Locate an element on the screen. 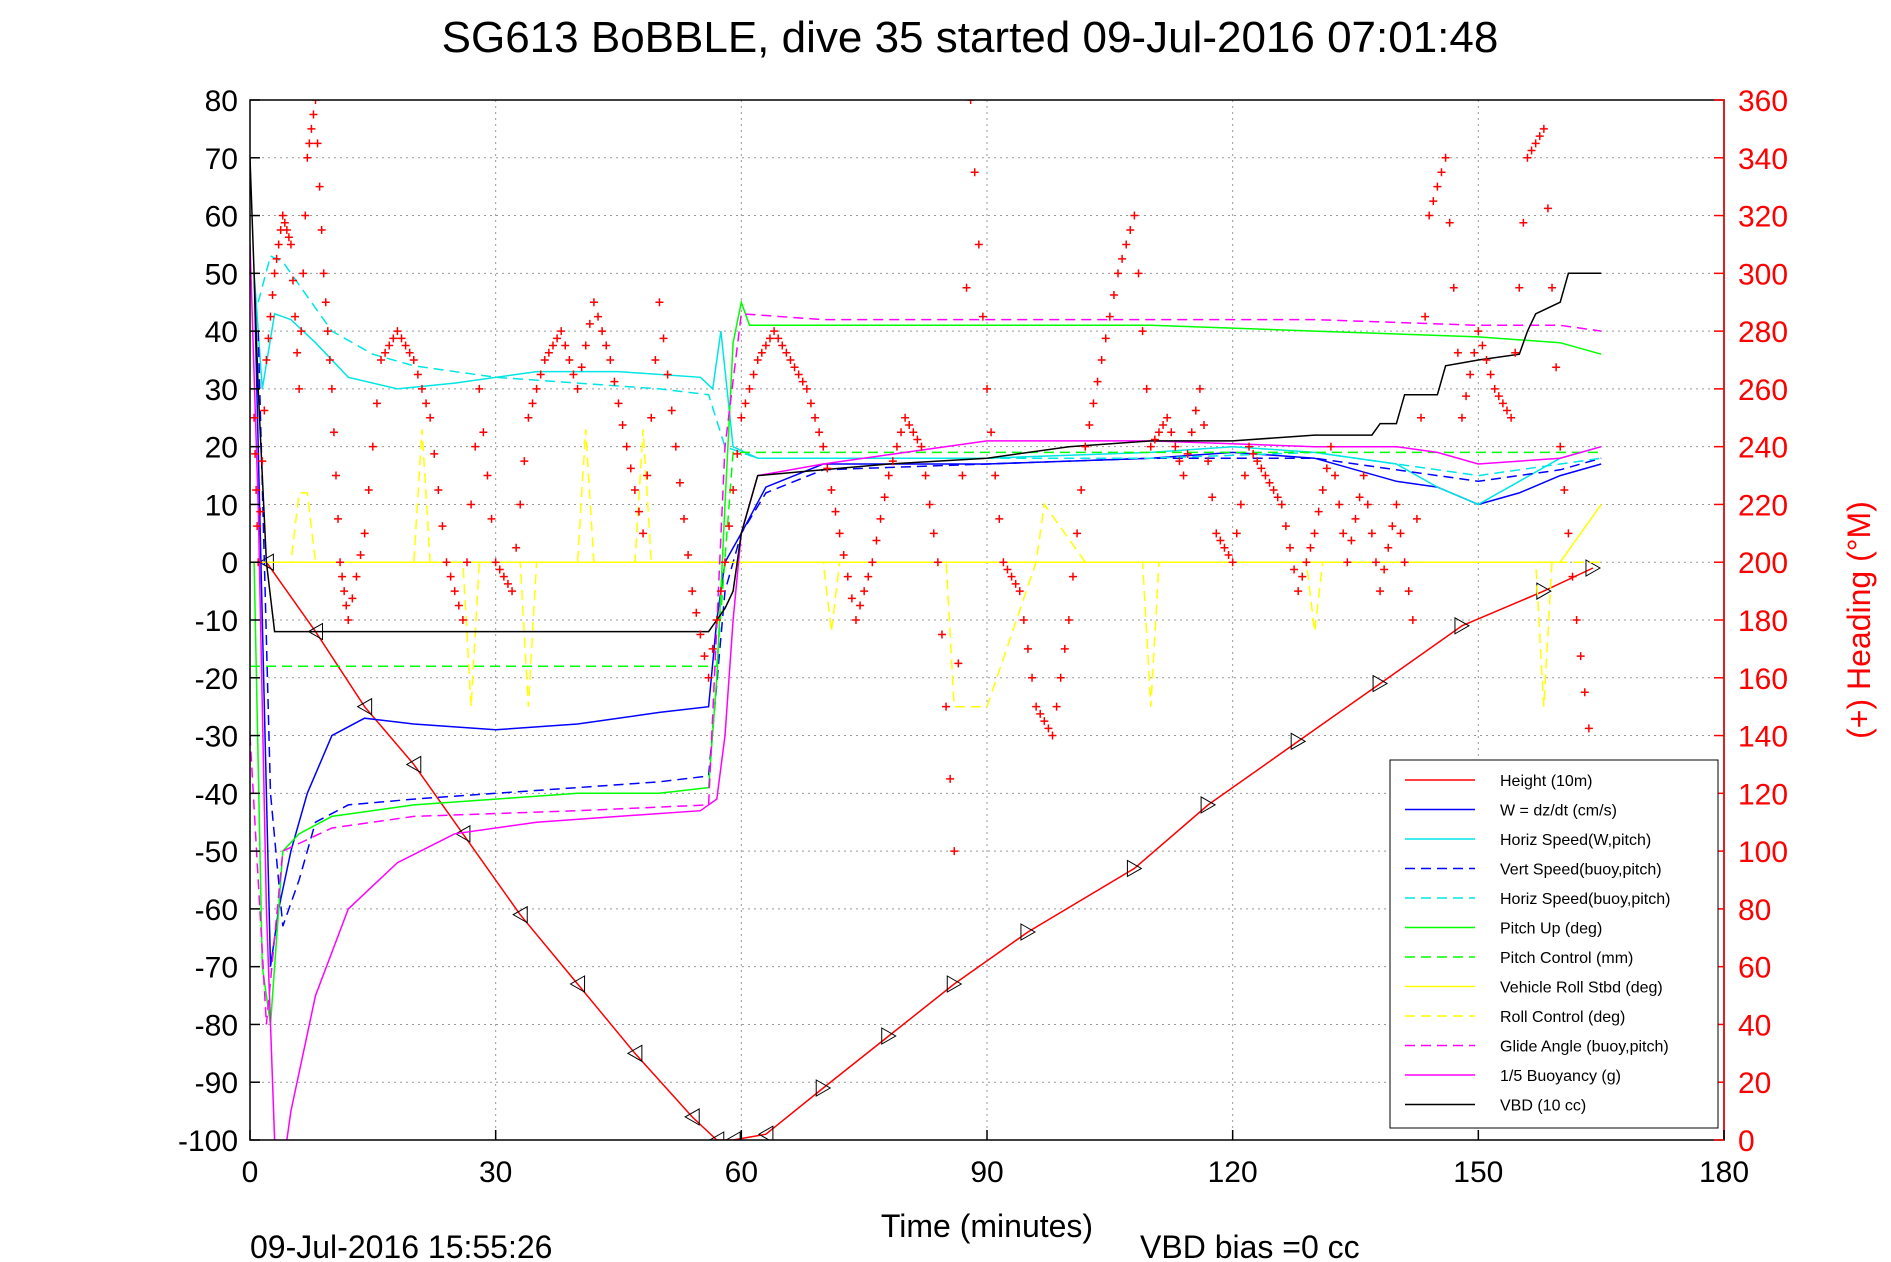  y-tick-label: -90 is located at coordinates (216, 1083).